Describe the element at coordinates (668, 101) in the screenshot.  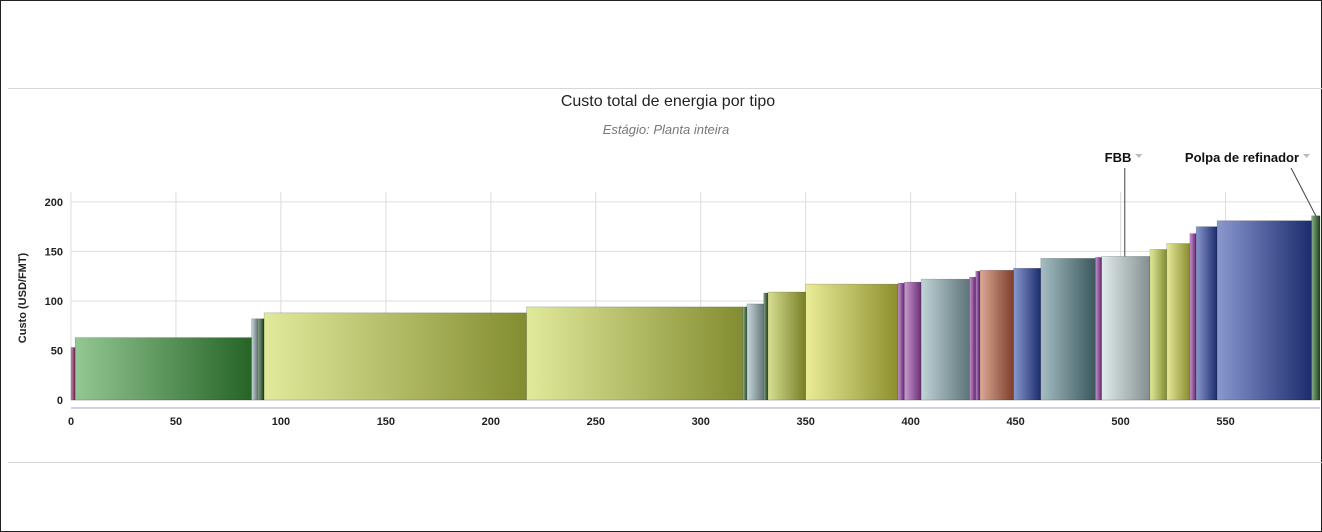
I see `chart-title: Custo total de energia por tipo` at that location.